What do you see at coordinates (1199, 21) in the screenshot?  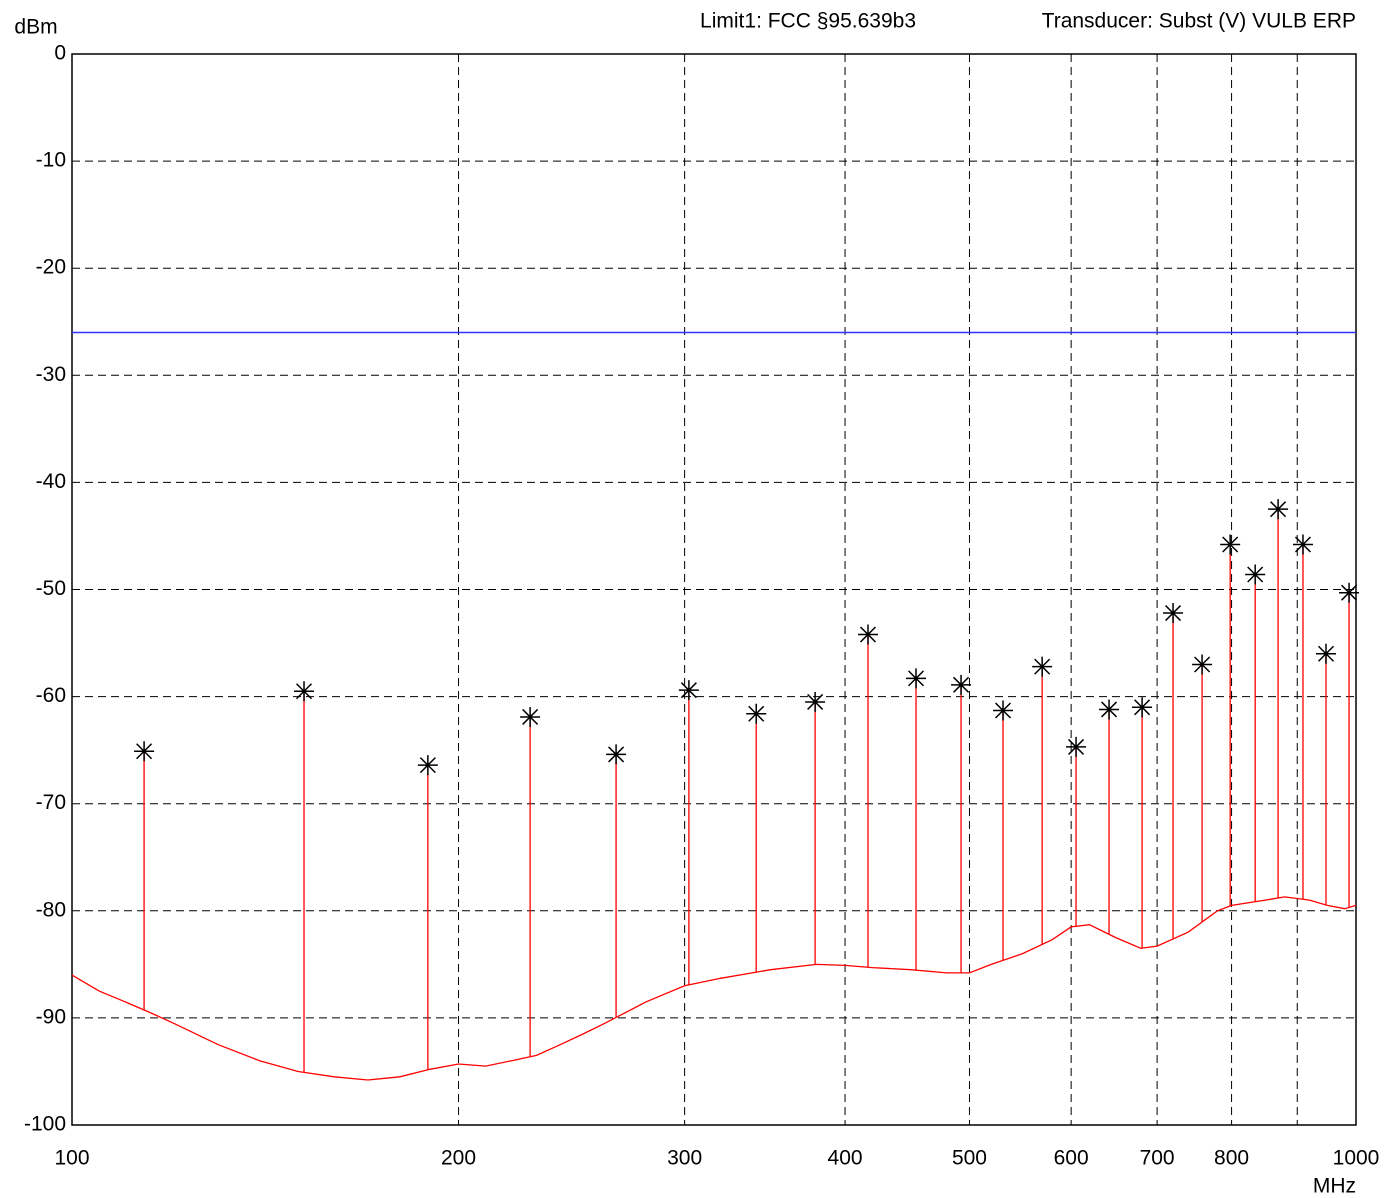 I see `transducer-label: Transducer: Subst (V) VULB ERP` at bounding box center [1199, 21].